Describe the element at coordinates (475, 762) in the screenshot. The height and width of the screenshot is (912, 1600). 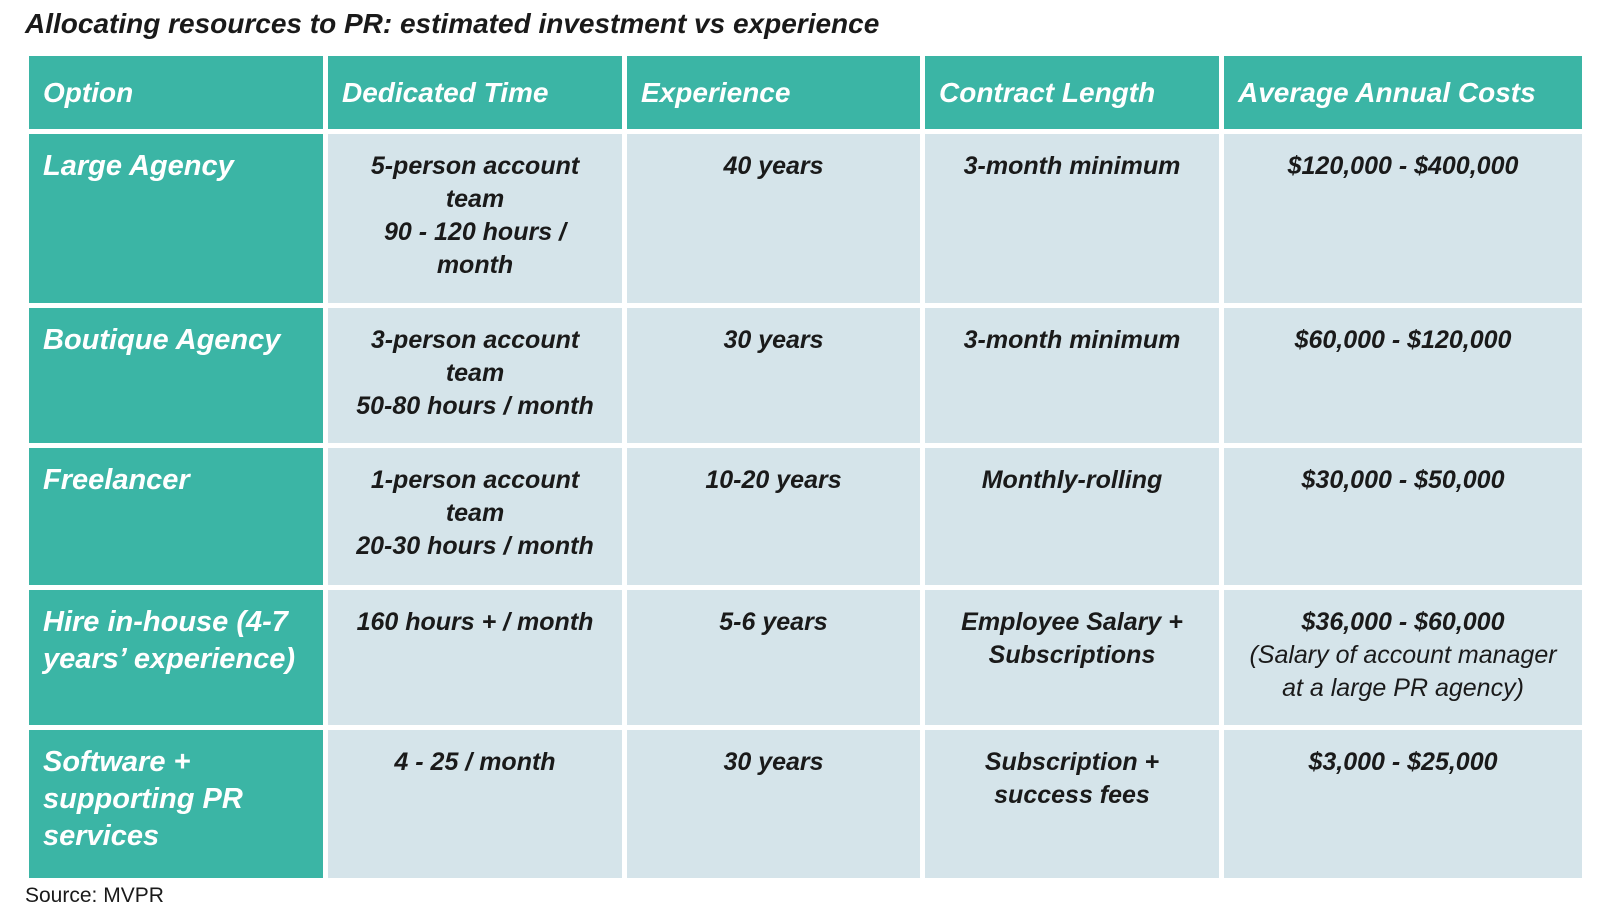
I see `cell-text: 4 - 25 / month` at that location.